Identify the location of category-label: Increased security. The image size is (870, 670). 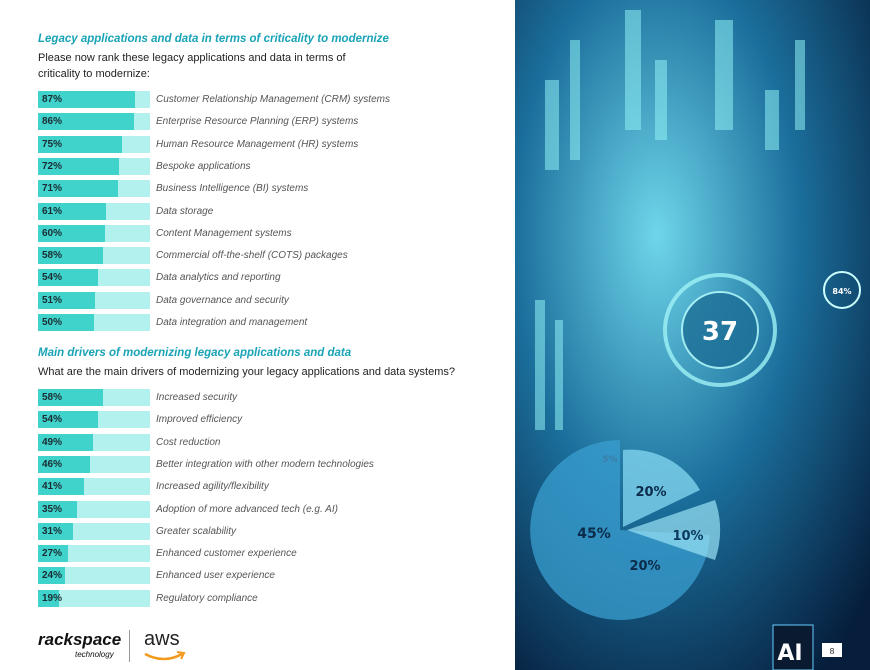
(197, 397).